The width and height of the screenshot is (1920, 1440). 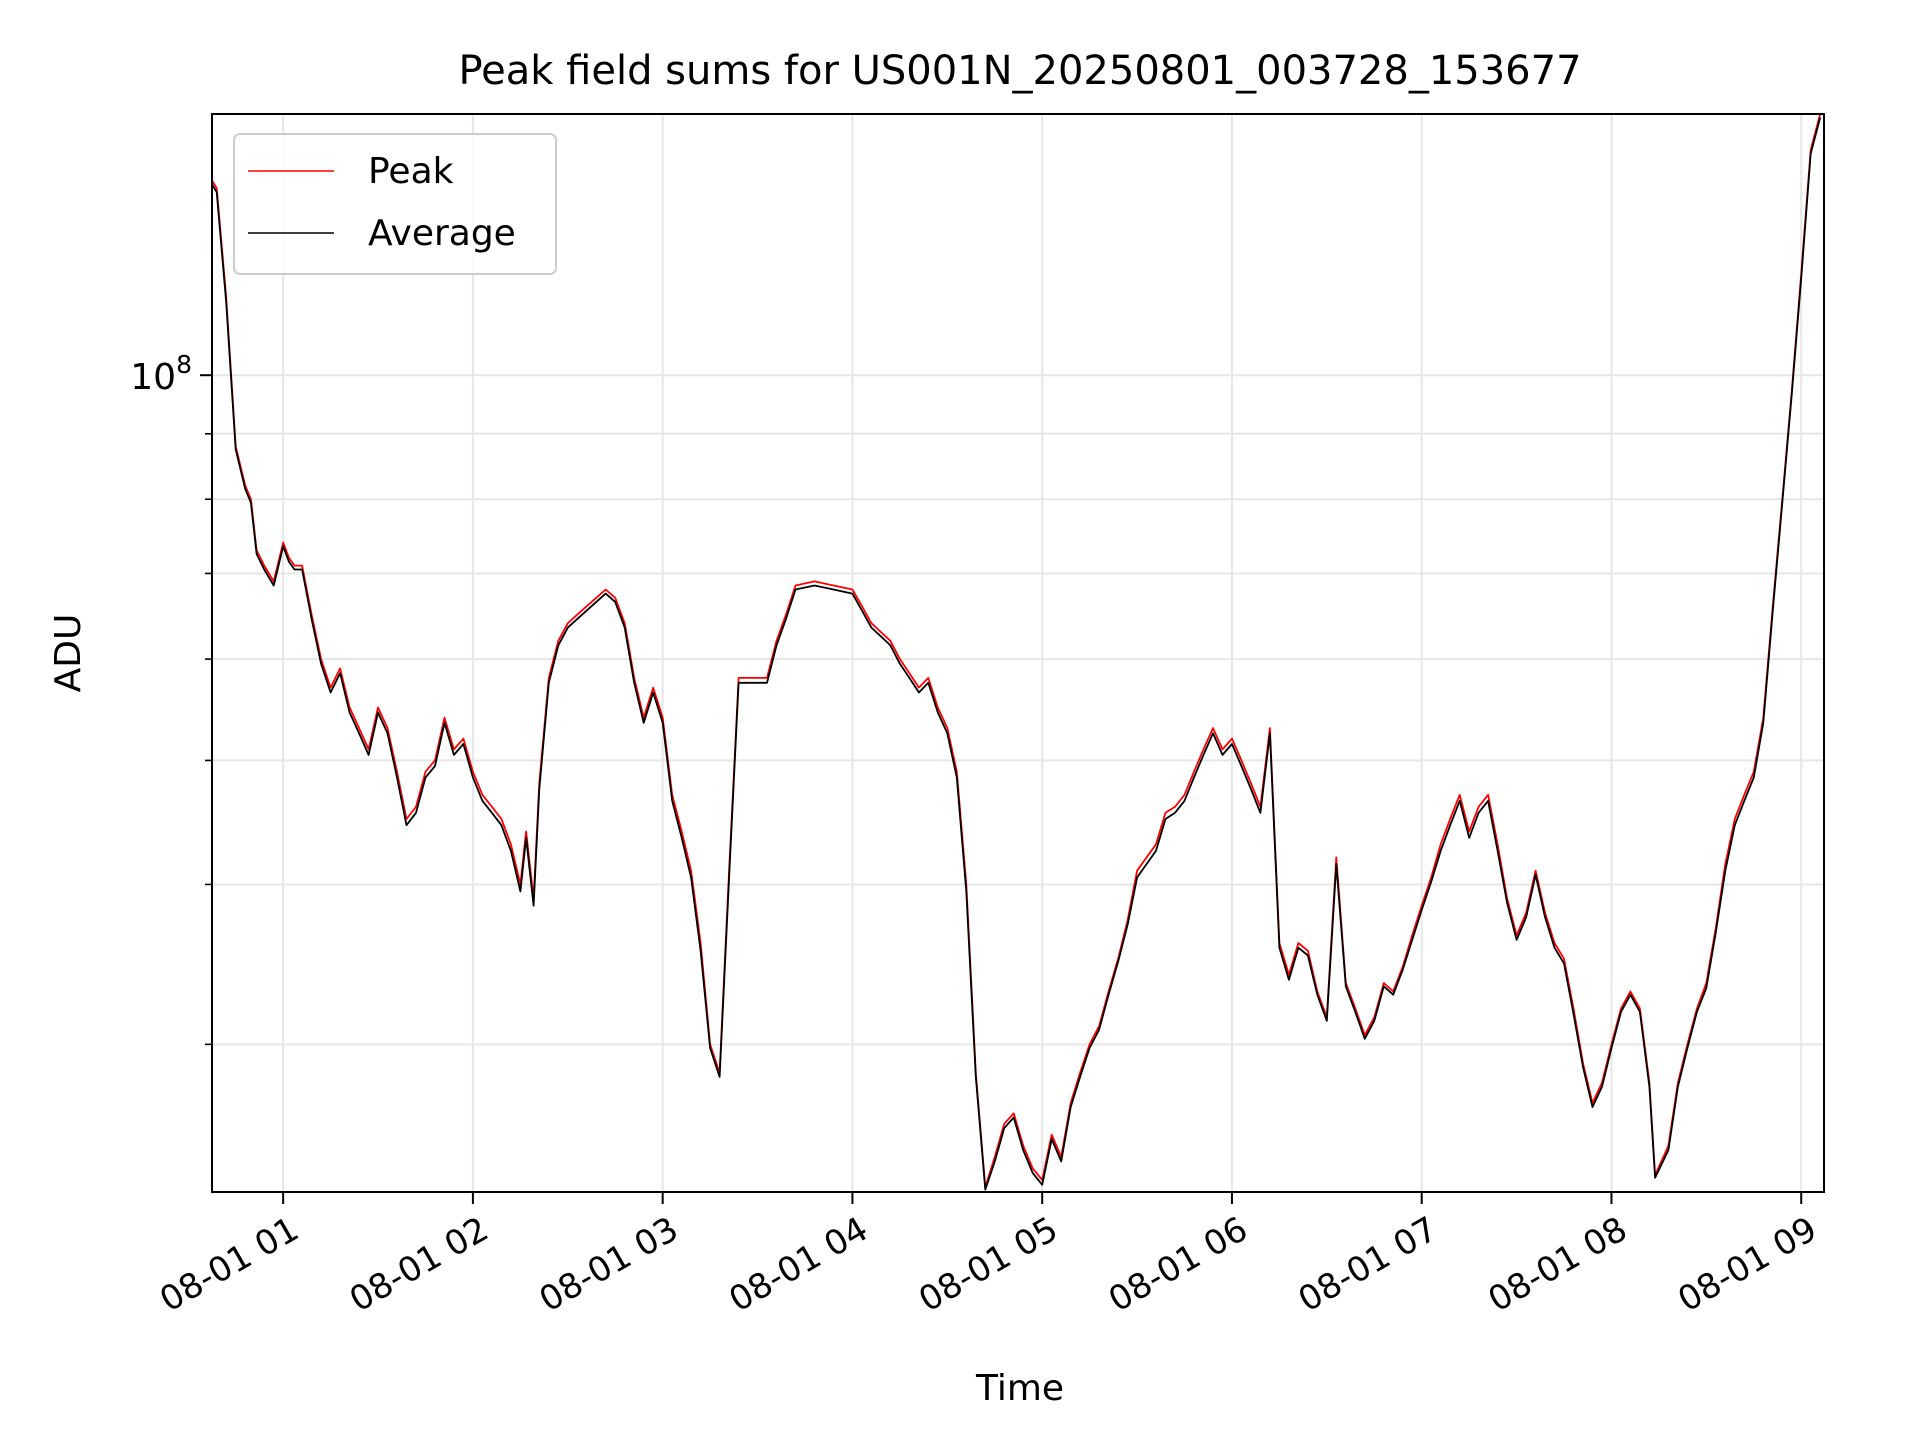 I want to click on x-axis-label: Time, so click(x=1019, y=1388).